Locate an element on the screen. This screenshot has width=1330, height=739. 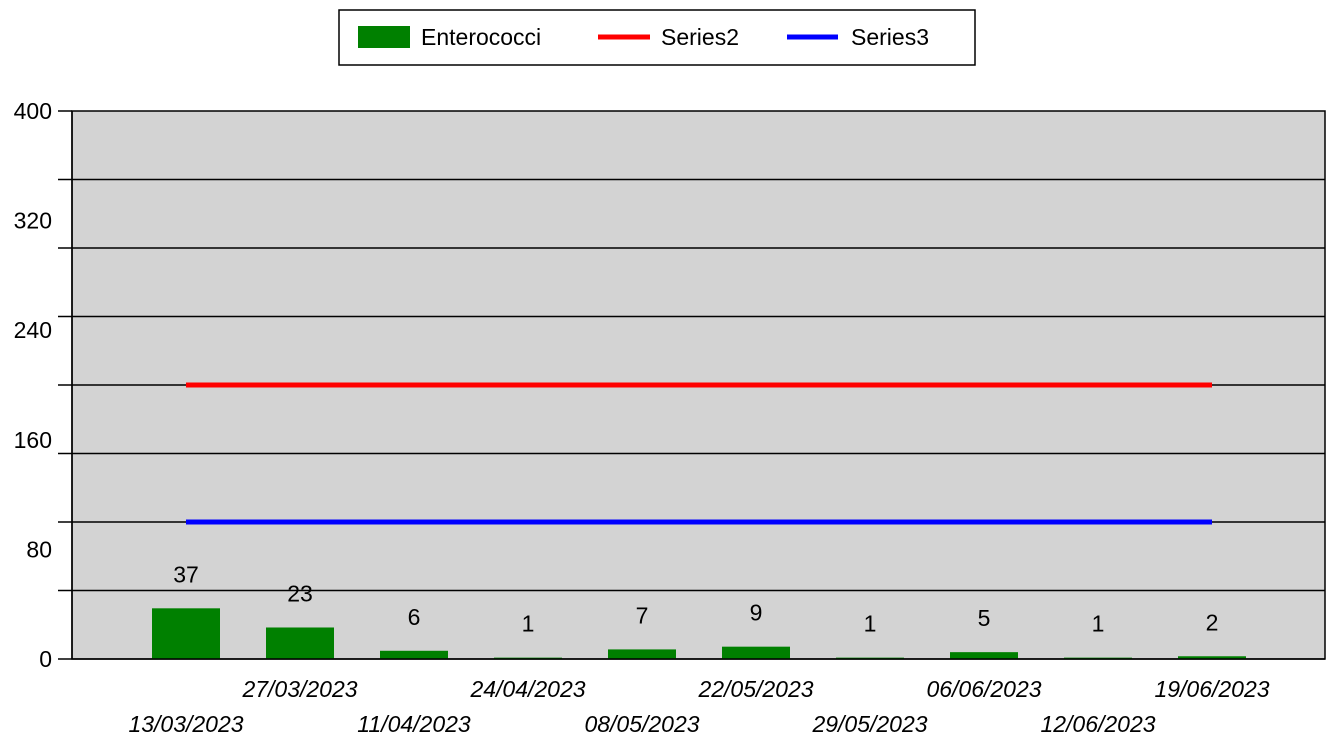
y-tick-label: 80 is located at coordinates (39, 549).